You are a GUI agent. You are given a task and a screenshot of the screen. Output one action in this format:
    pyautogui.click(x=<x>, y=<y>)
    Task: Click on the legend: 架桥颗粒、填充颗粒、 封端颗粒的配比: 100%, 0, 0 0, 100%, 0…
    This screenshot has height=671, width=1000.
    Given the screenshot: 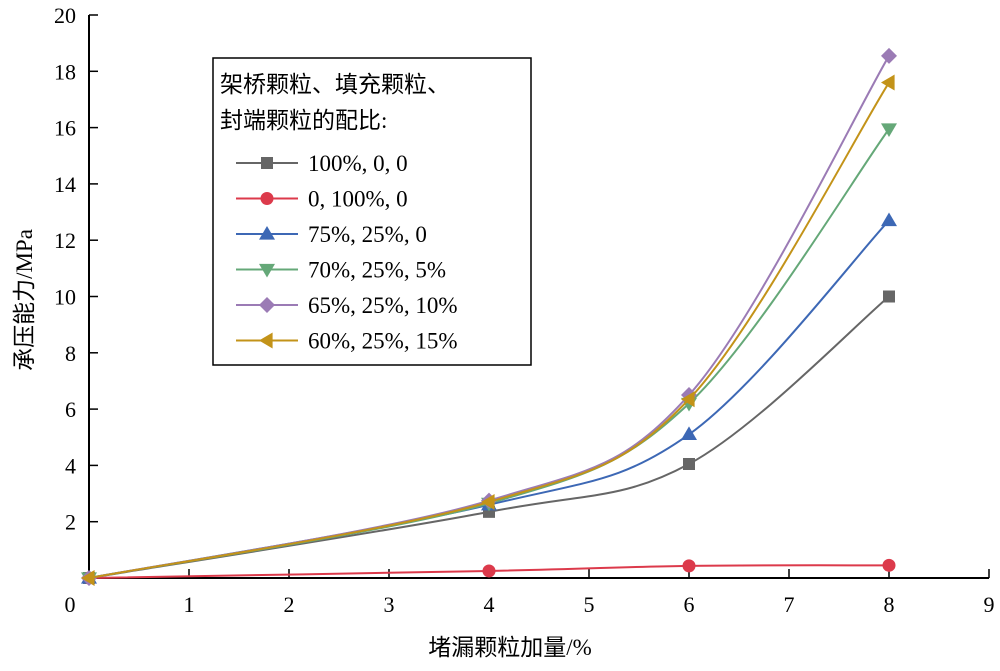 What is the action you would take?
    pyautogui.click(x=372, y=211)
    